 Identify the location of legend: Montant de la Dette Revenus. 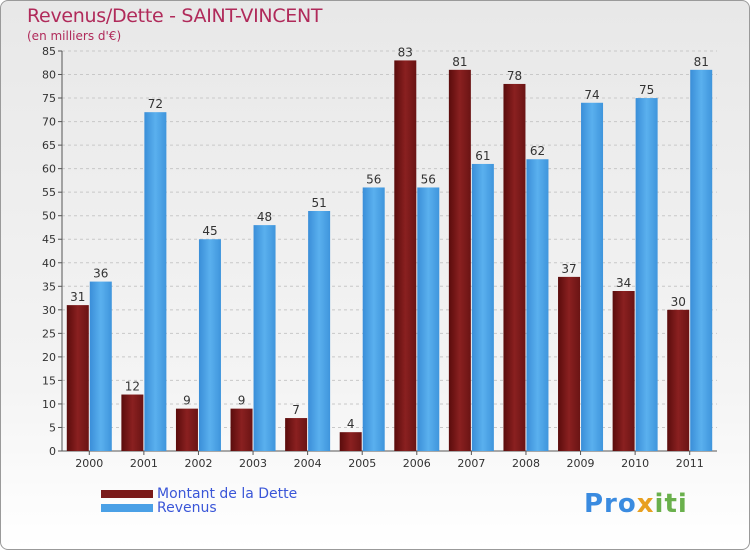
(199, 501).